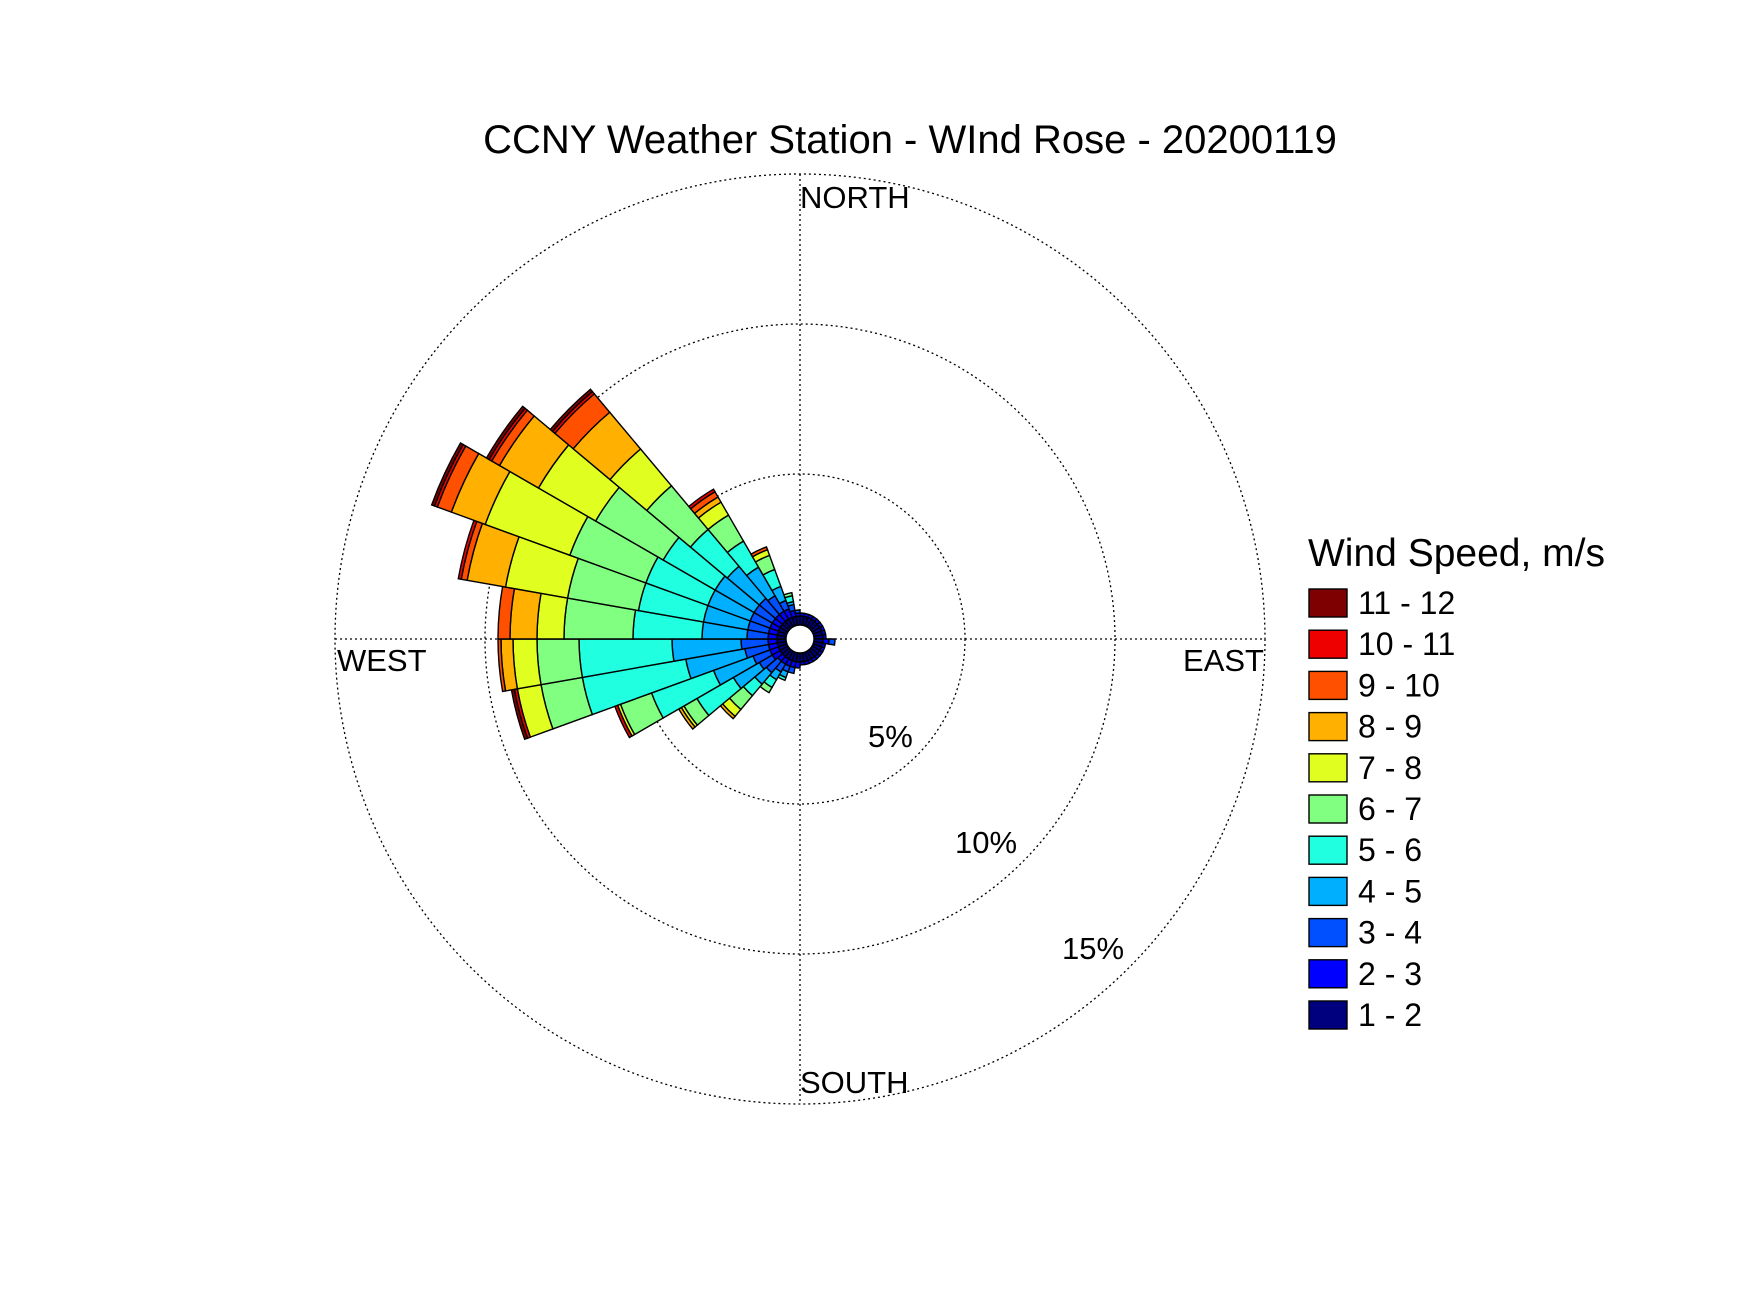 The height and width of the screenshot is (1313, 1750). Describe the element at coordinates (1390, 974) in the screenshot. I see `legend-label: 2 - 3` at that location.